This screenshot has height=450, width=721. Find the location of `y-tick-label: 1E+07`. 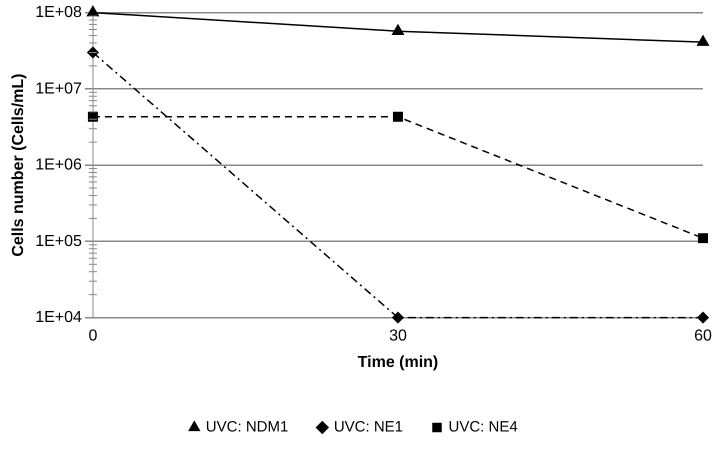

y-tick-label: 1E+07 is located at coordinates (58, 89).